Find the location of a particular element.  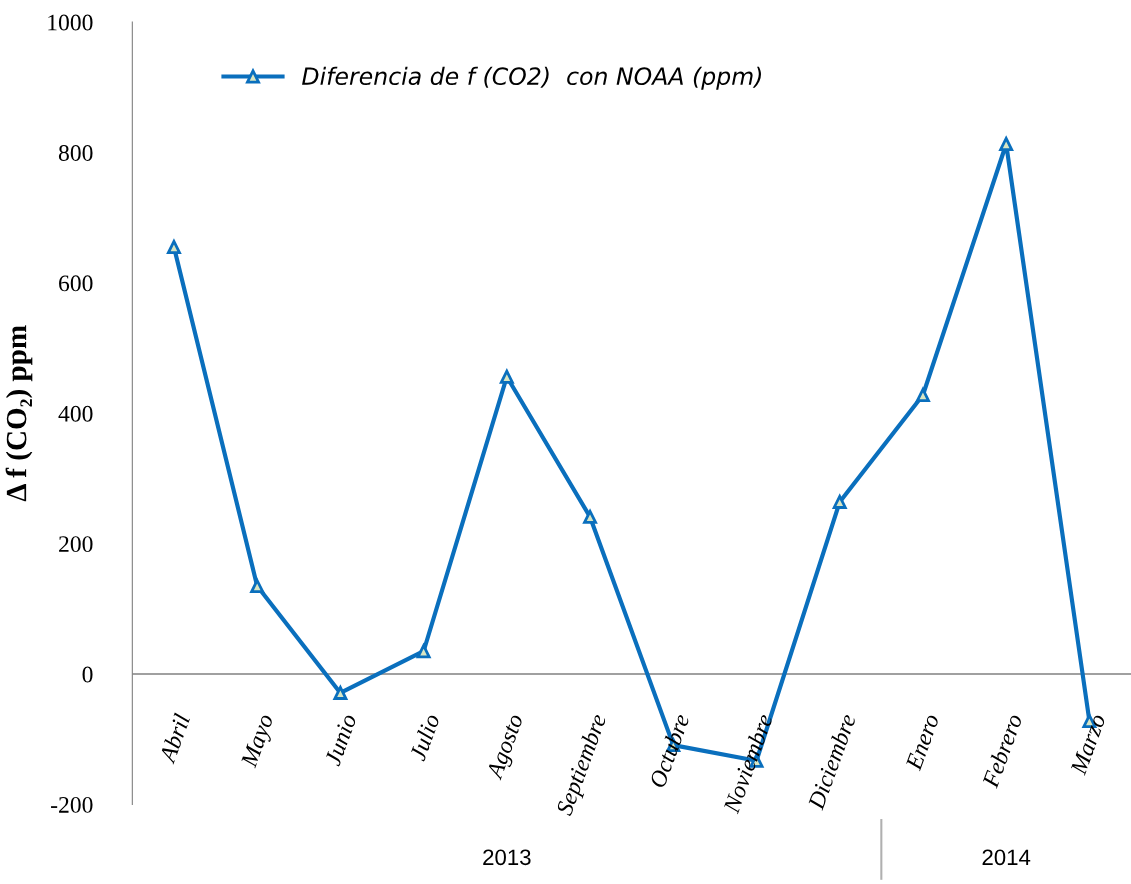

y-tick-label: 800 is located at coordinates (75, 152).